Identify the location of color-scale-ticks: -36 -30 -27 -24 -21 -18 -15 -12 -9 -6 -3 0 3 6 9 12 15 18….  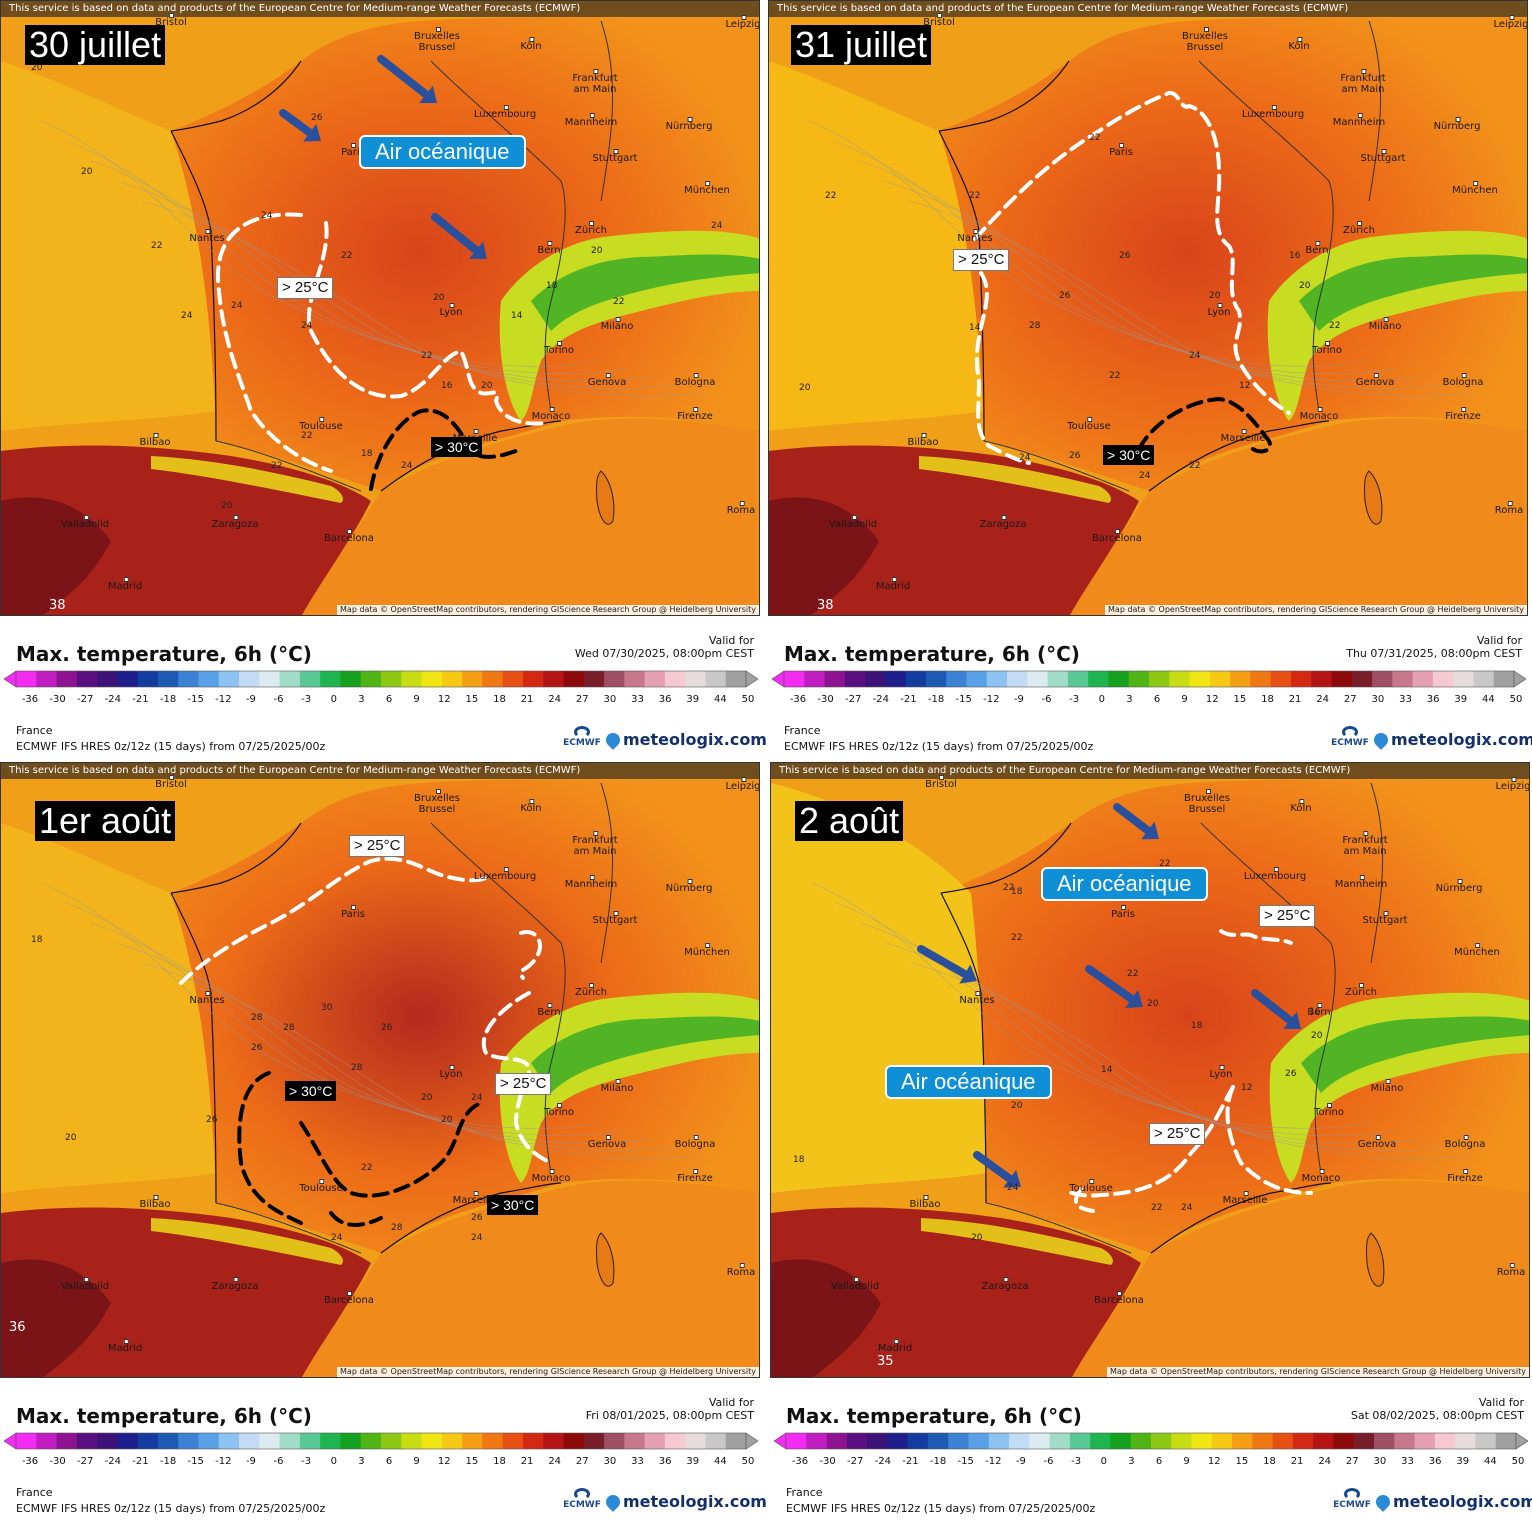
(1149, 701).